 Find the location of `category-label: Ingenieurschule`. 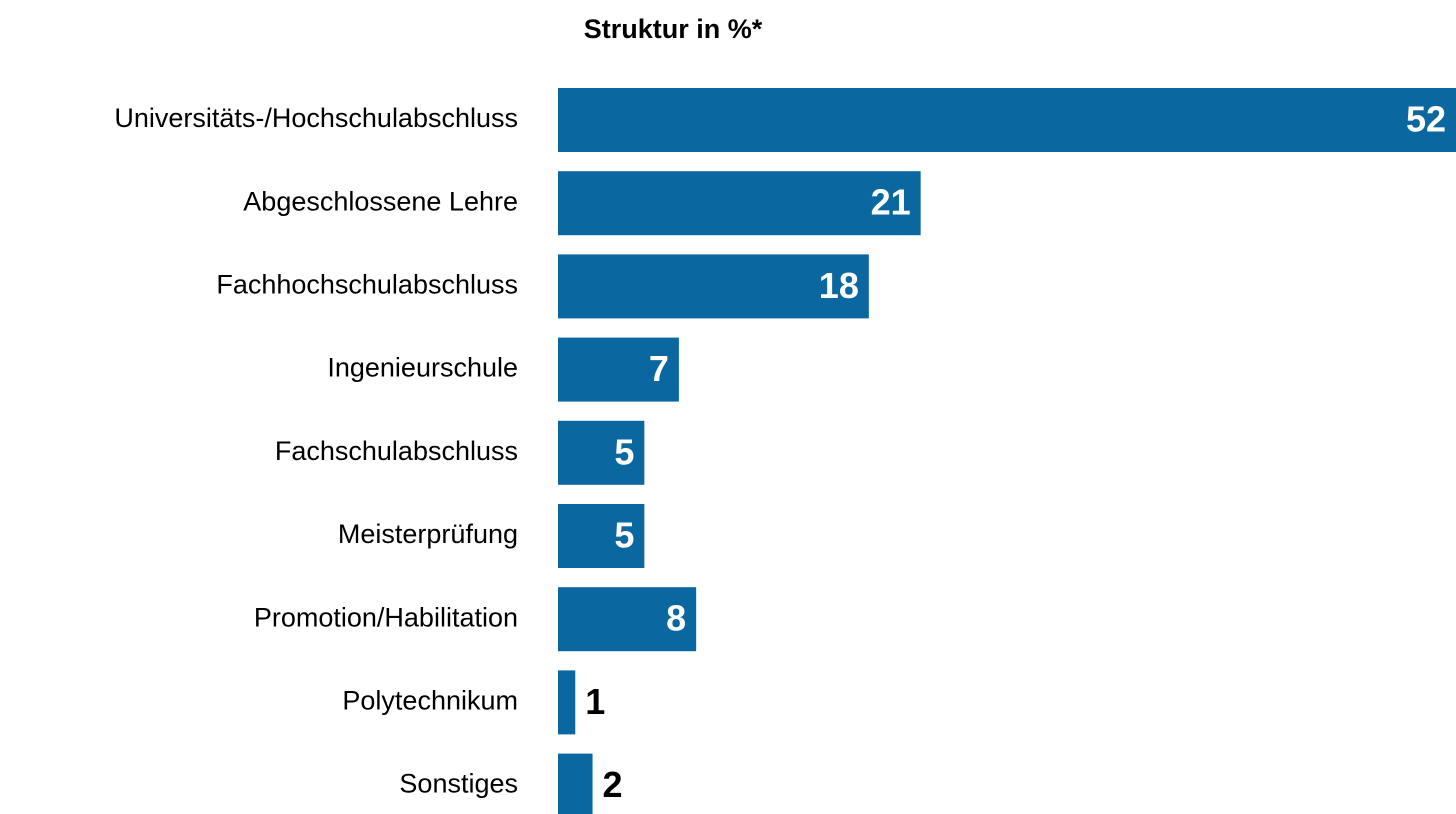

category-label: Ingenieurschule is located at coordinates (422, 368).